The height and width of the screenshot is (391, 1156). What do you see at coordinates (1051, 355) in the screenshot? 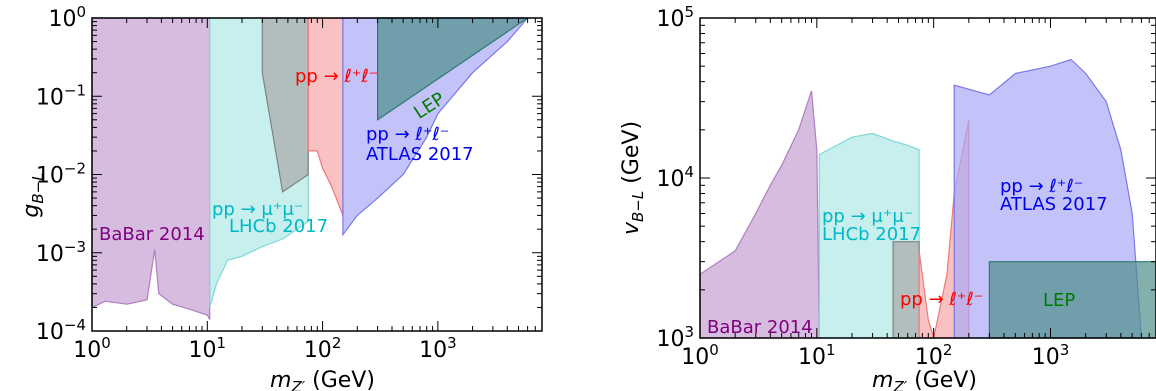
I see `right-x-tick-label: 10³` at bounding box center [1051, 355].